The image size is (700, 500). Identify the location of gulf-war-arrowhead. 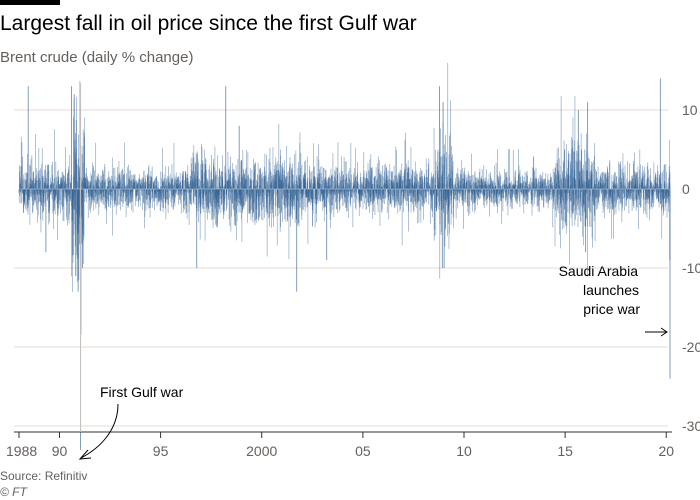
(85, 454).